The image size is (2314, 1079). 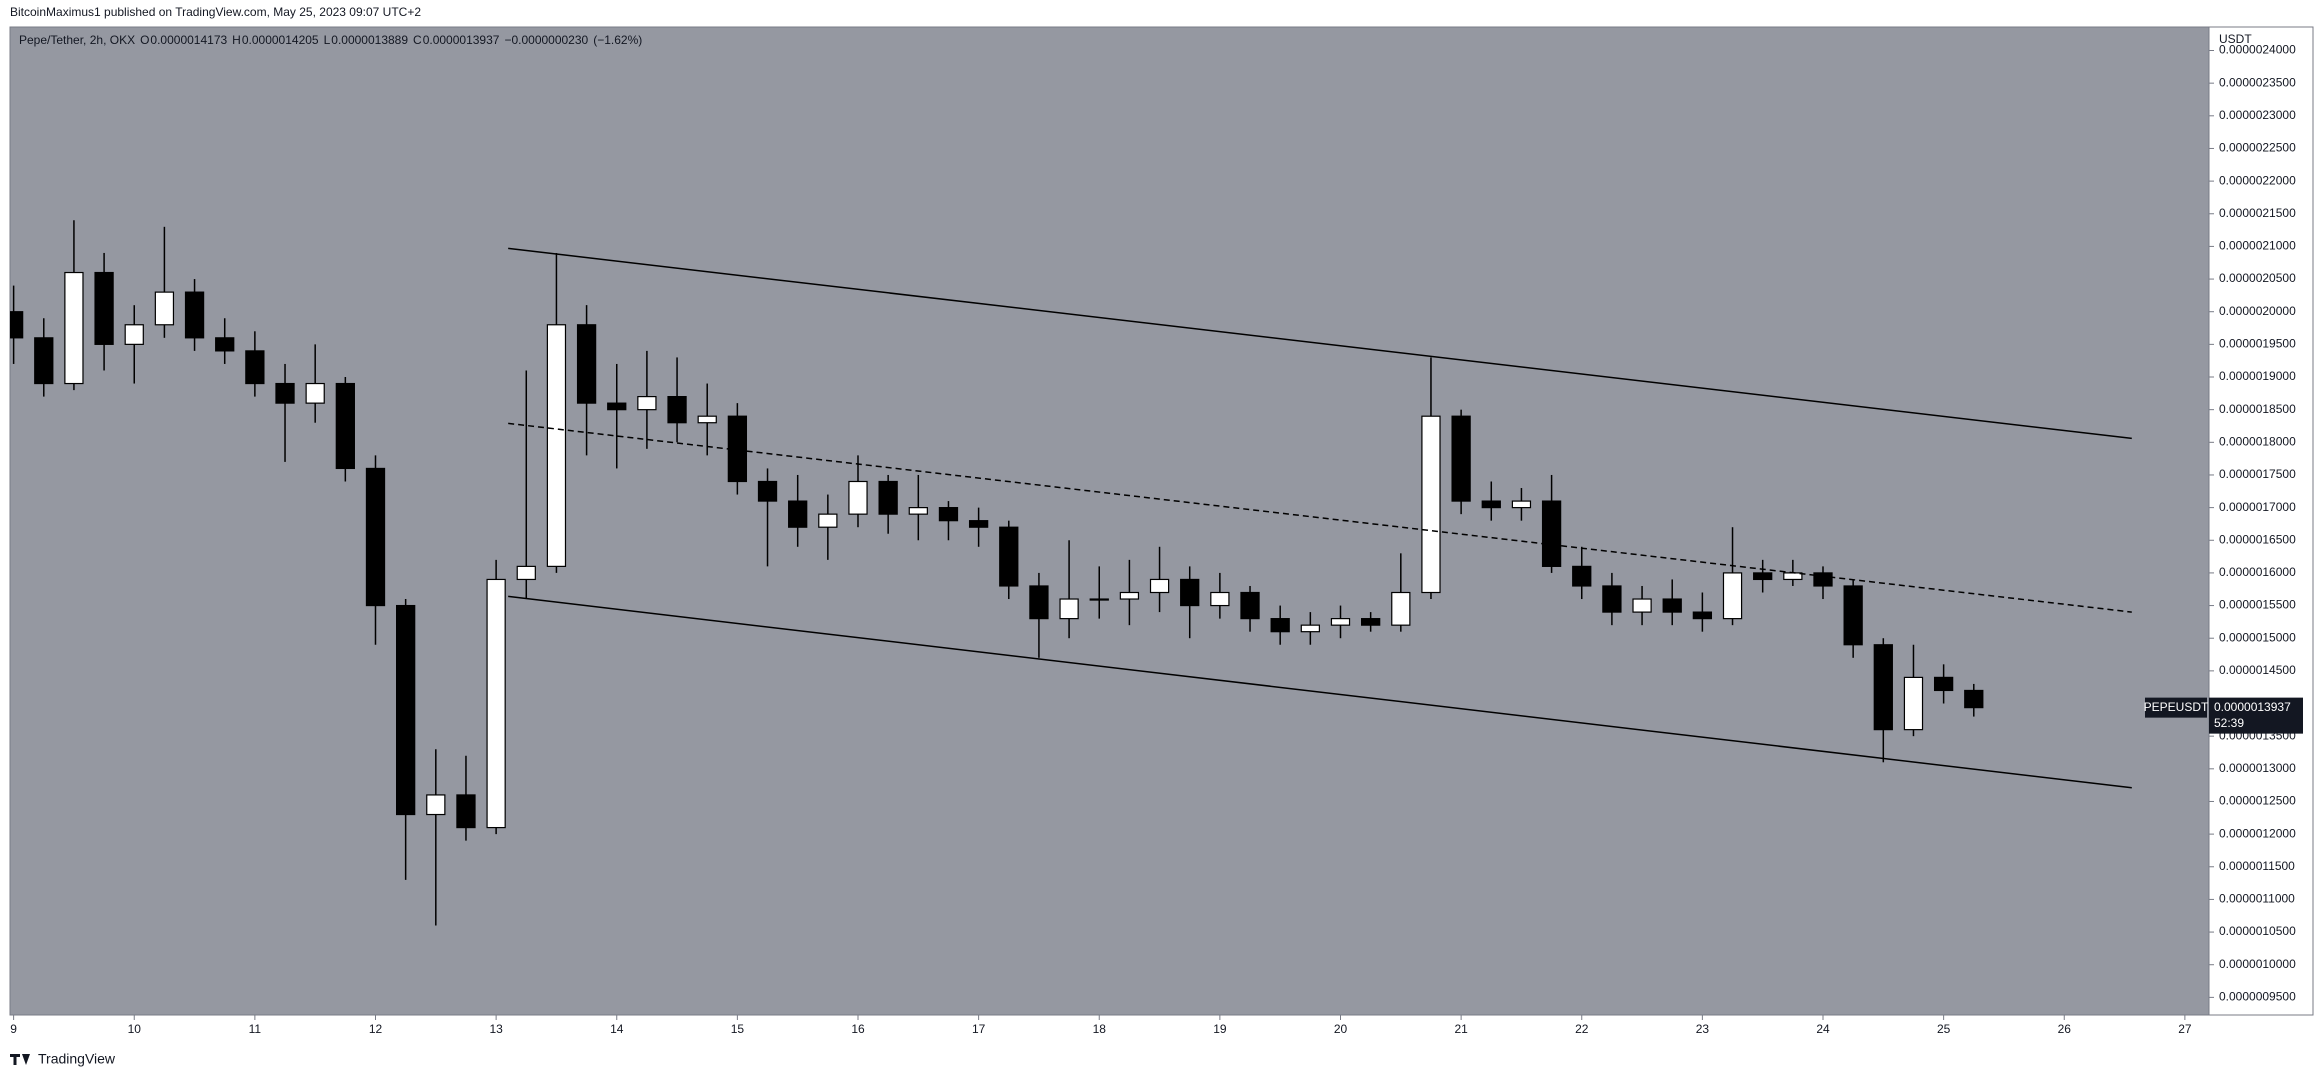 I want to click on y-tick-label: 0.0000023500, so click(x=2257, y=82).